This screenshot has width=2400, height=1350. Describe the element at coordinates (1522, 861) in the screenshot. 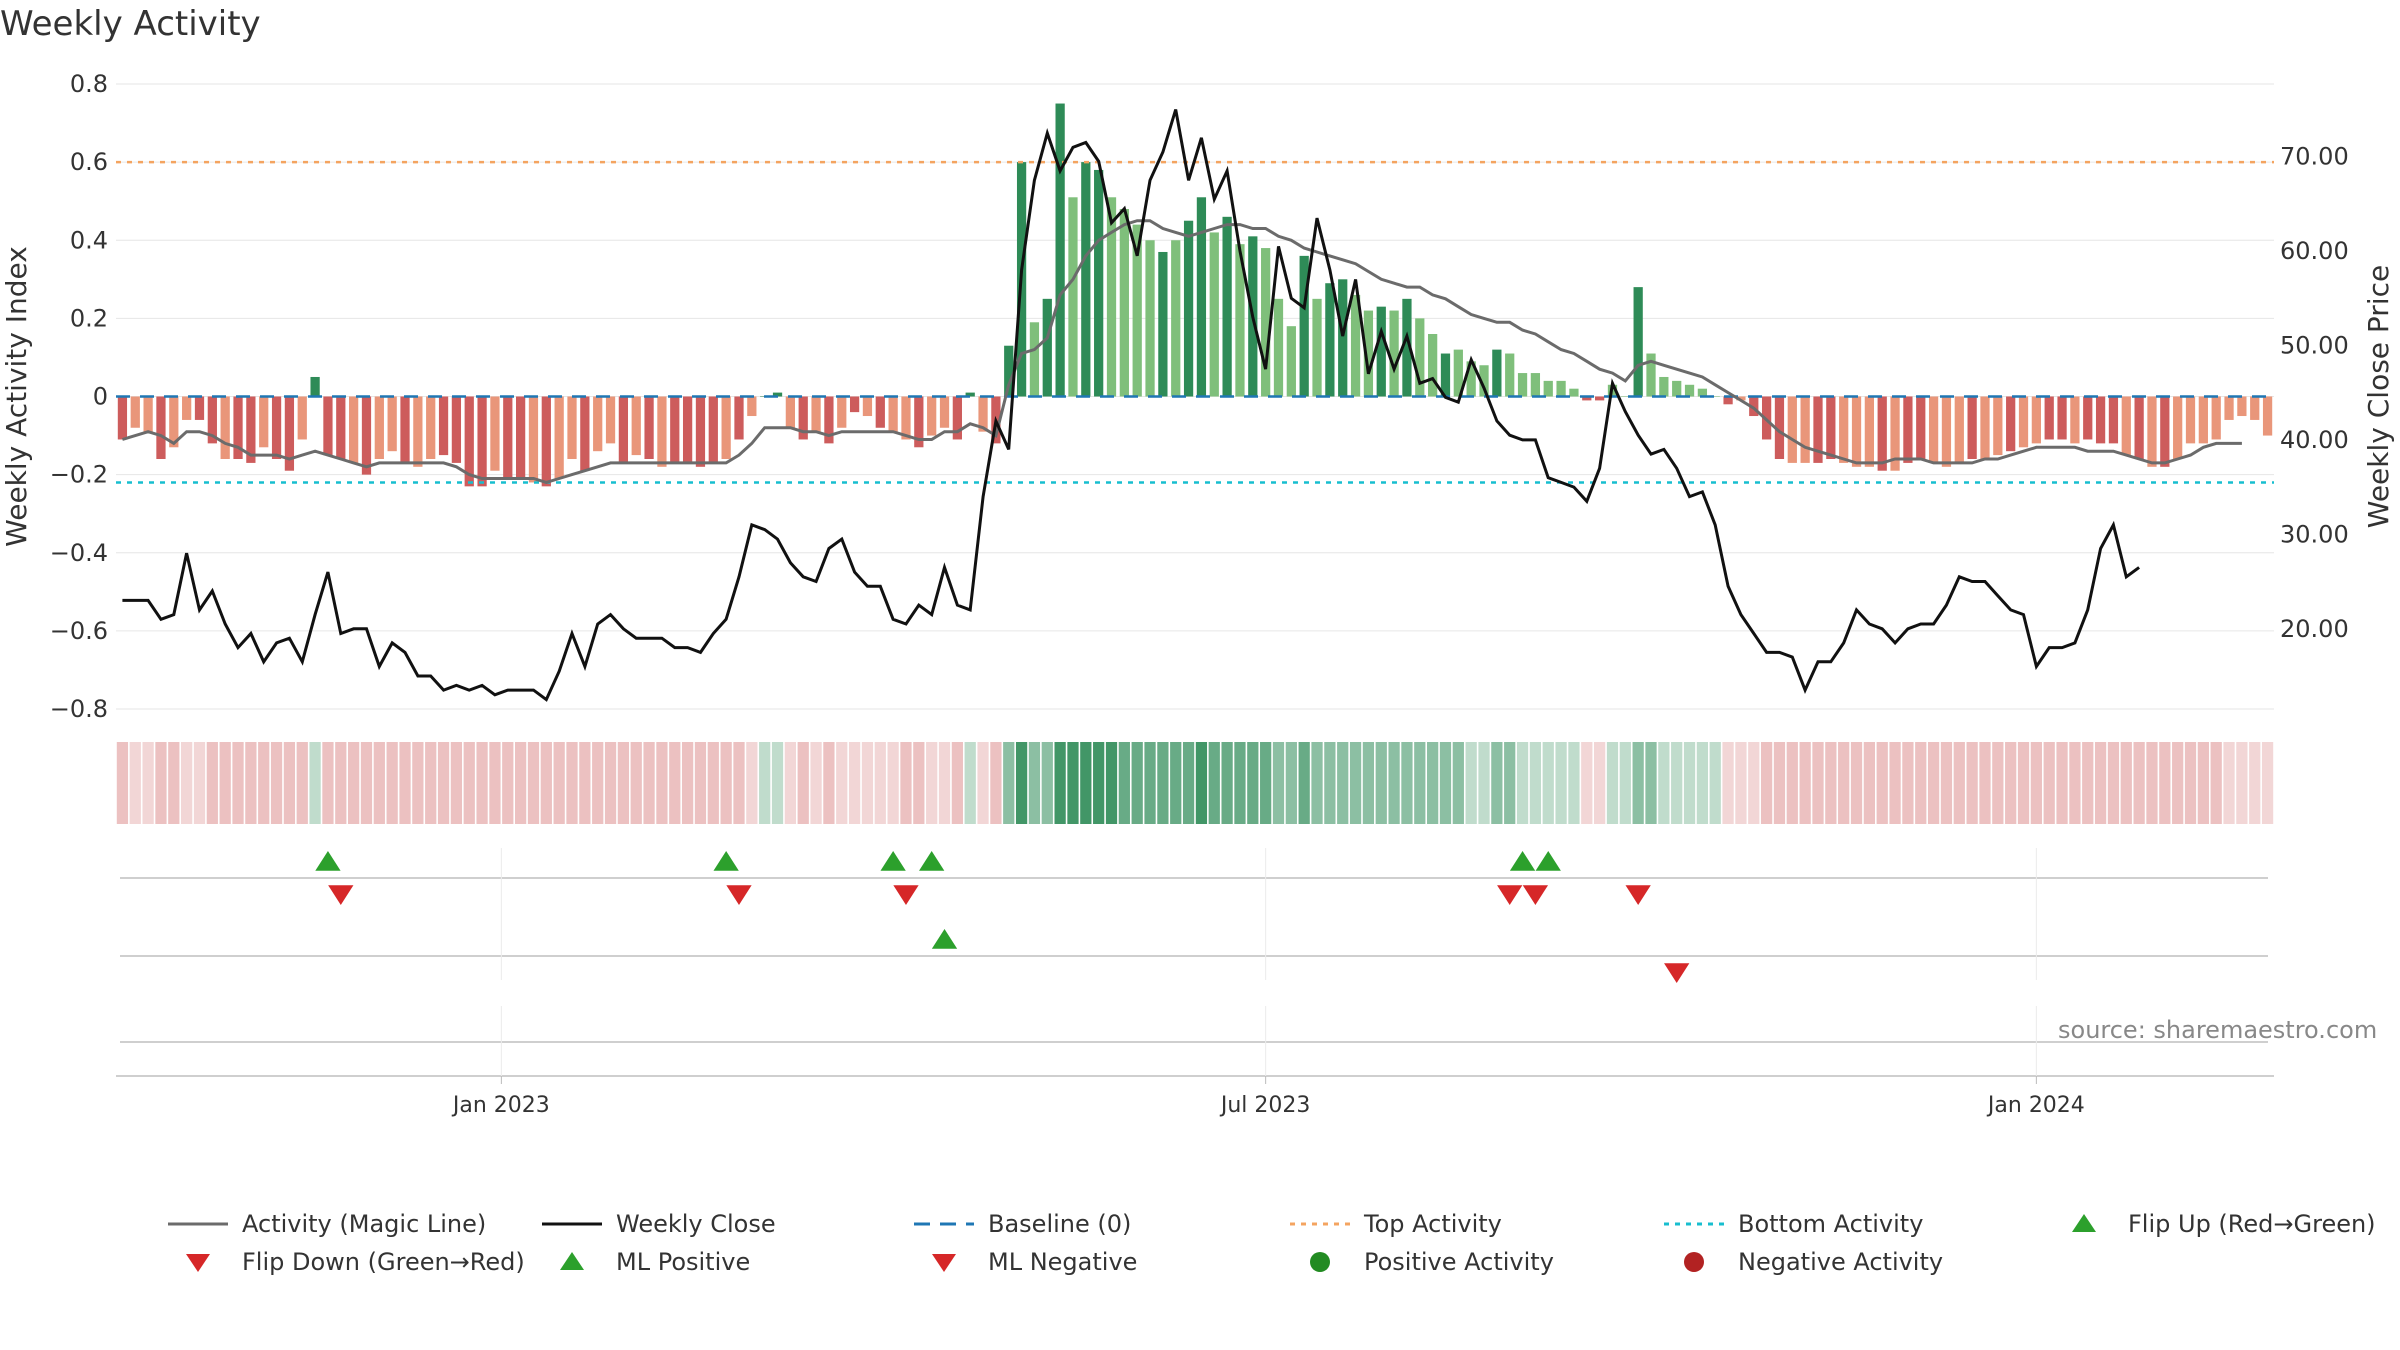

I see `flip-up-marker` at that location.